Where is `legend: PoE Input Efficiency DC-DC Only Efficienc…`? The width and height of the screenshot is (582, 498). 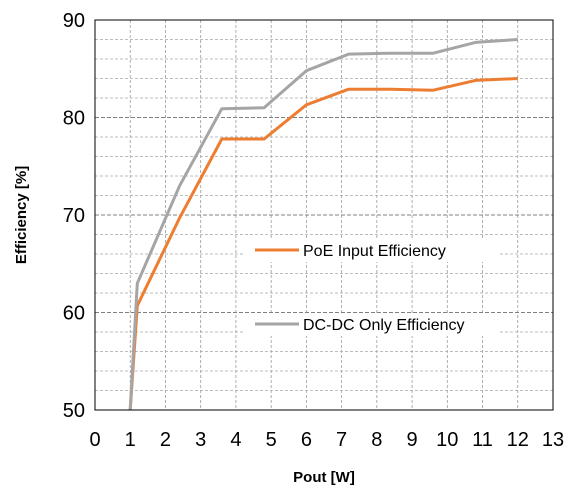
legend: PoE Input Efficiency DC-DC Only Efficienc… is located at coordinates (371, 288).